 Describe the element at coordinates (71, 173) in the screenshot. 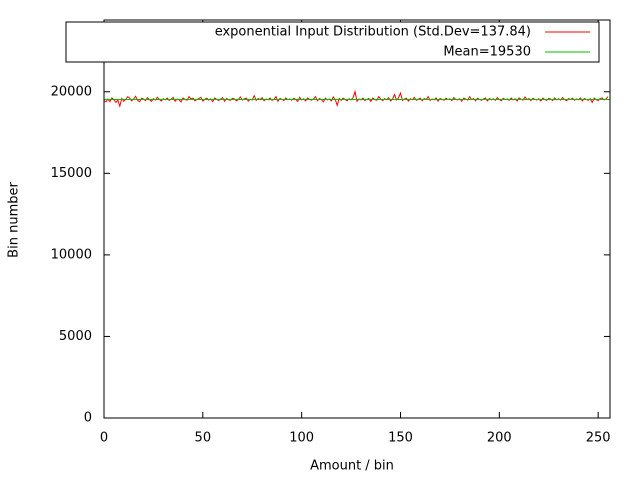

I see `y-tick-label: 15000` at that location.